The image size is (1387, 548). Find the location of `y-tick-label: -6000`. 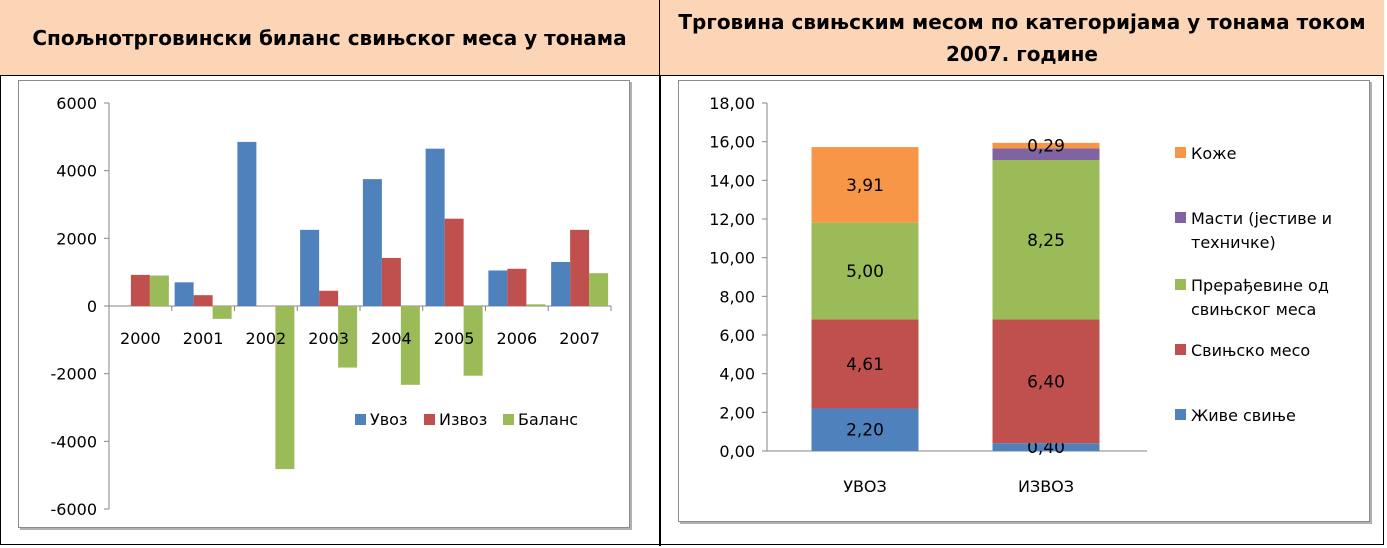

y-tick-label: -6000 is located at coordinates (74, 509).